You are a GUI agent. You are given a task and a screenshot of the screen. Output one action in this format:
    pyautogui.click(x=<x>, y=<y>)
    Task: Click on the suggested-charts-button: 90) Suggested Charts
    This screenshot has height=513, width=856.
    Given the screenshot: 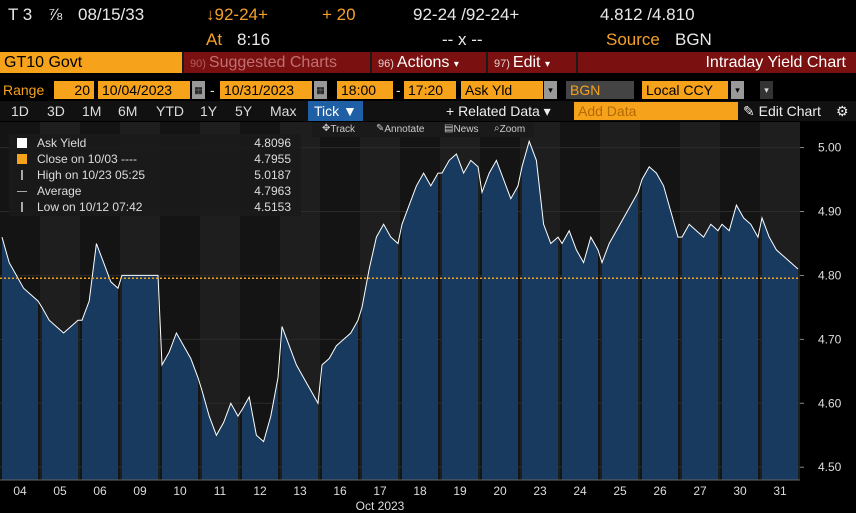 What is the action you would take?
    pyautogui.click(x=277, y=62)
    